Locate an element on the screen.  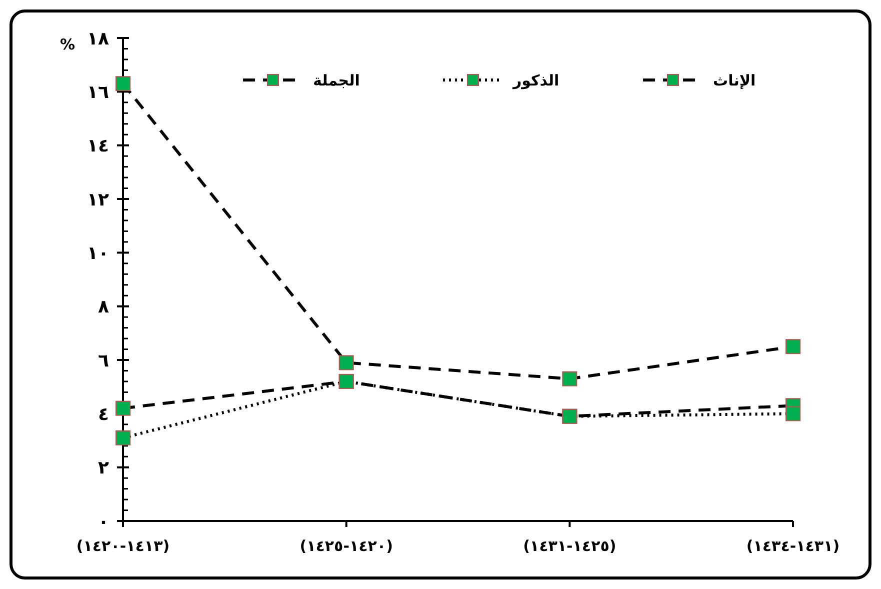
y-tick-label: ٠ is located at coordinates (103, 521).